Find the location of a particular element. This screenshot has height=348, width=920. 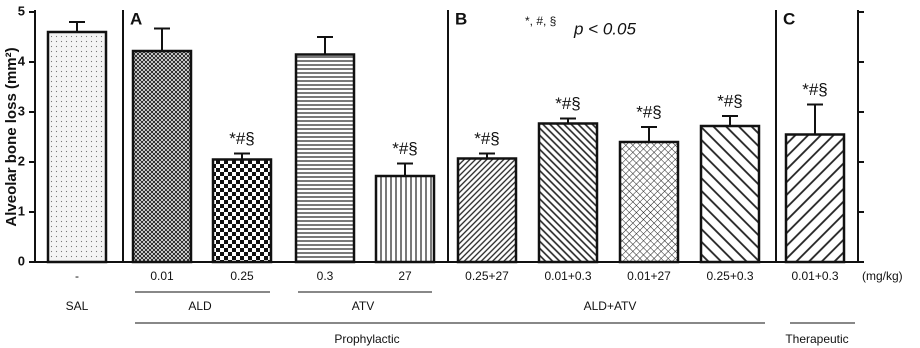

x-tick-label: 27 is located at coordinates (405, 276).